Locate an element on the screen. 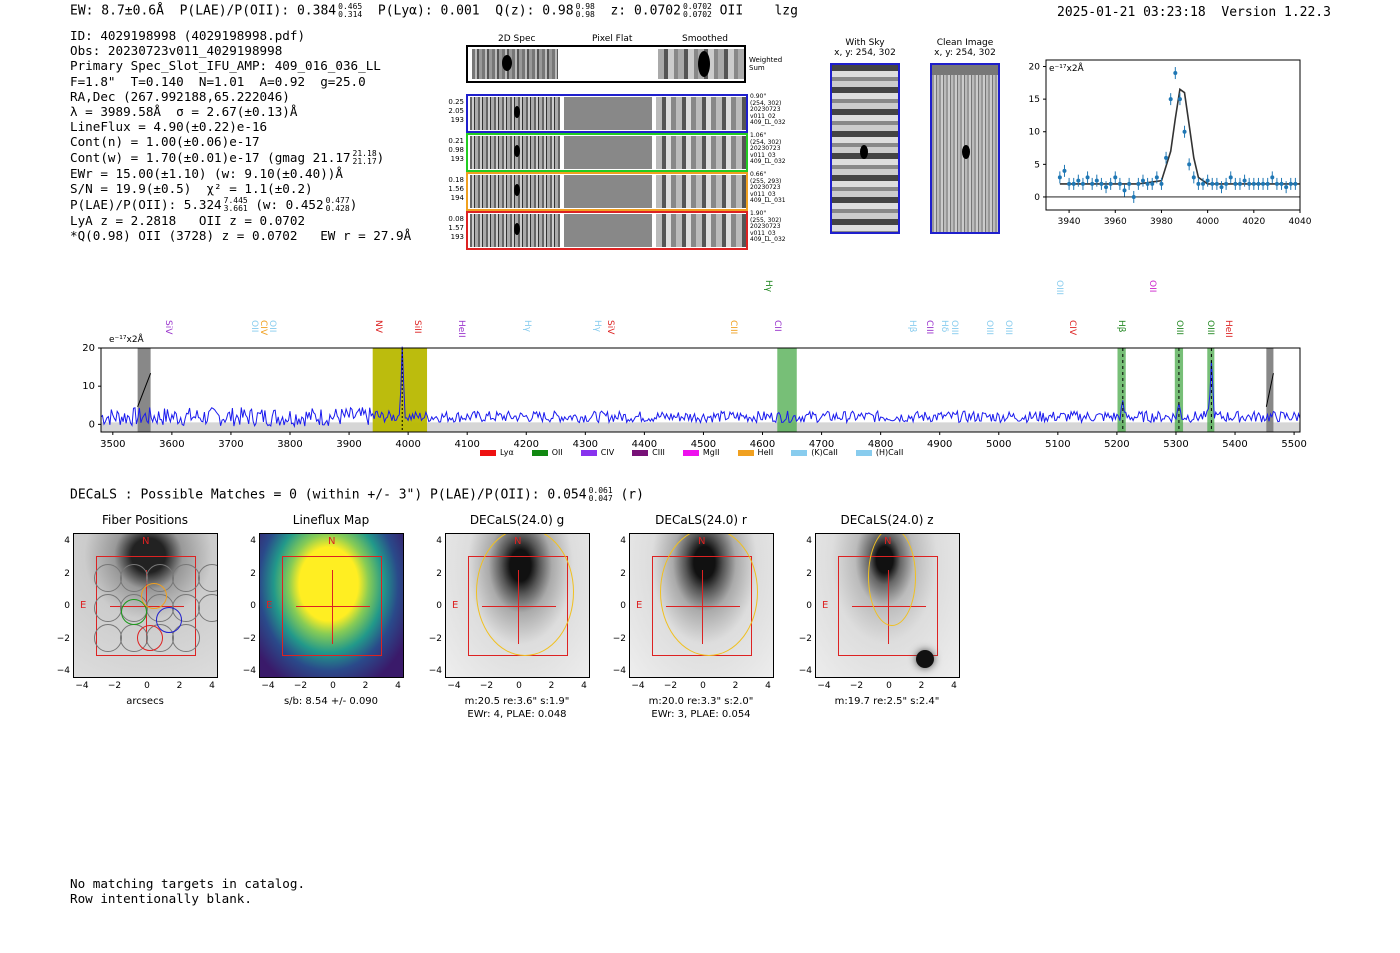  header-z-line: OII is located at coordinates (731, 11).